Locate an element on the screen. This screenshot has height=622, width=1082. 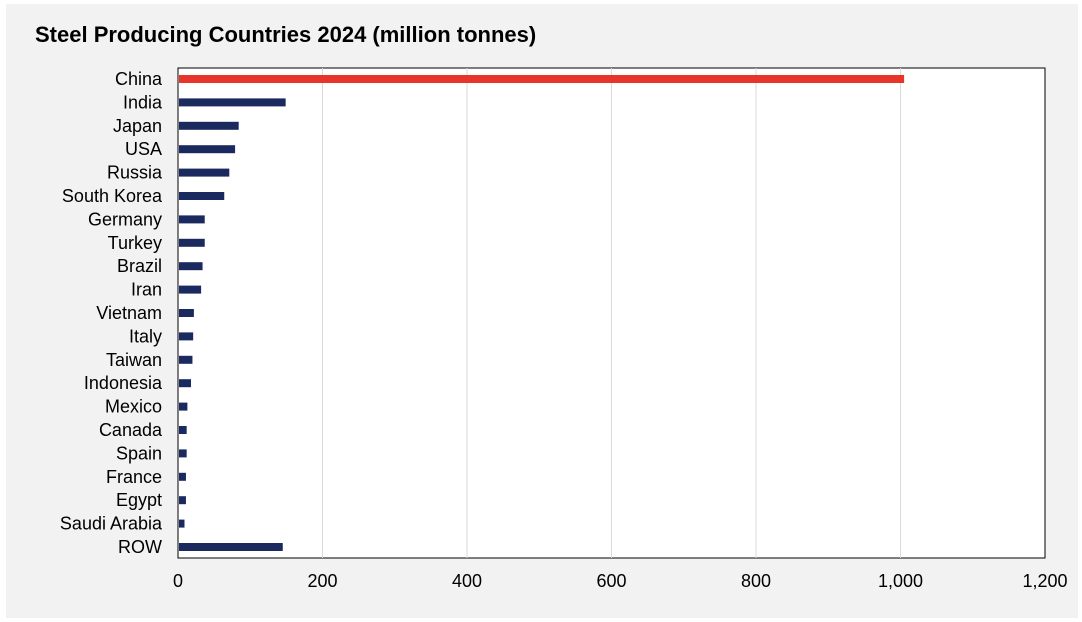
category-label: Turkey is located at coordinates (135, 243).